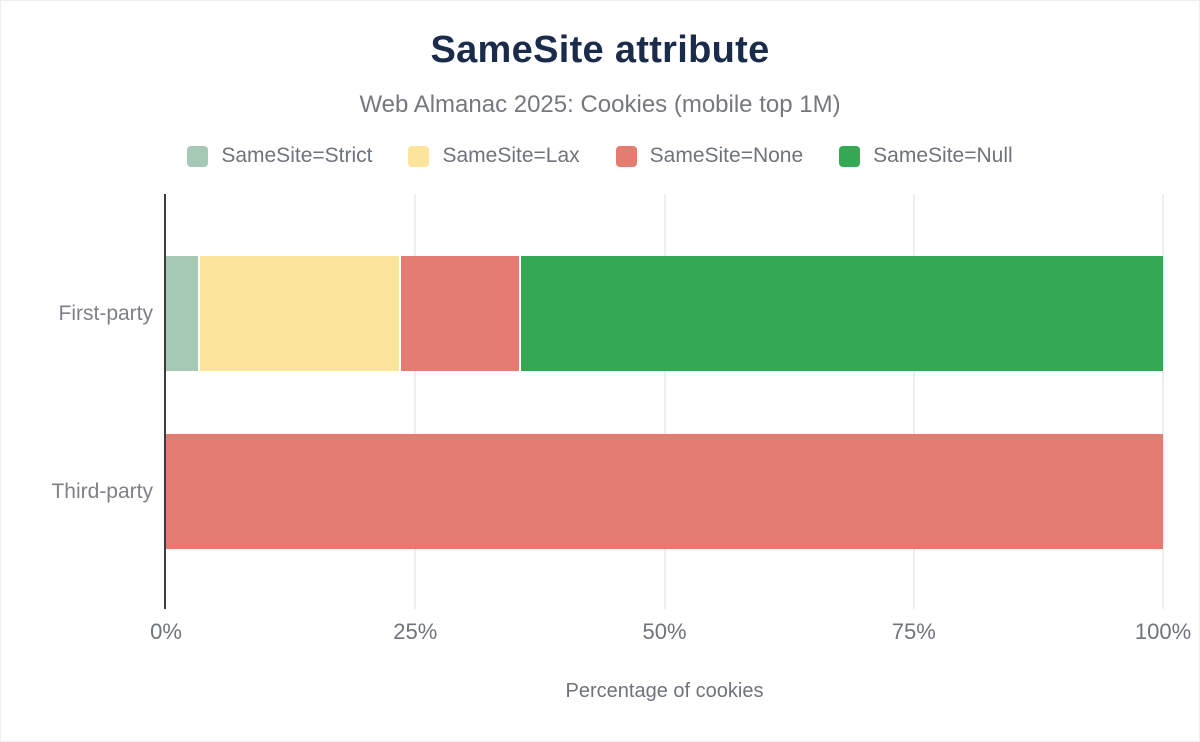  What do you see at coordinates (726, 155) in the screenshot?
I see `legend-label-samesite-none: SameSite=None` at bounding box center [726, 155].